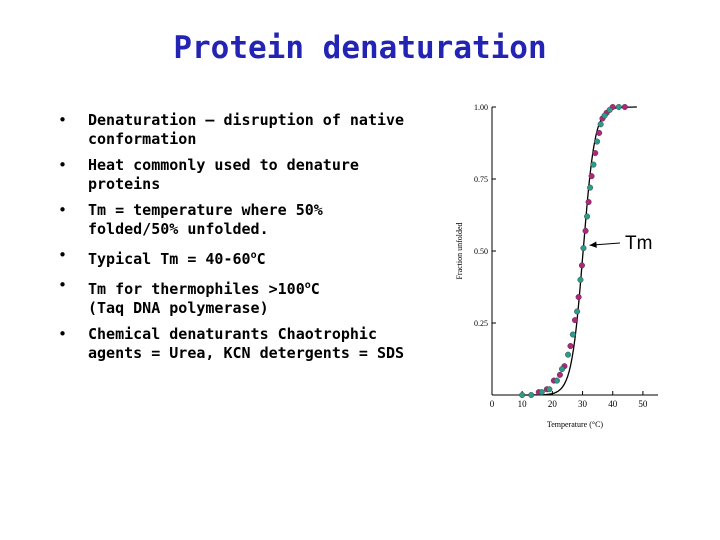 This screenshot has height=540, width=720. Describe the element at coordinates (643, 404) in the screenshot. I see `x-tick-label: 50` at that location.